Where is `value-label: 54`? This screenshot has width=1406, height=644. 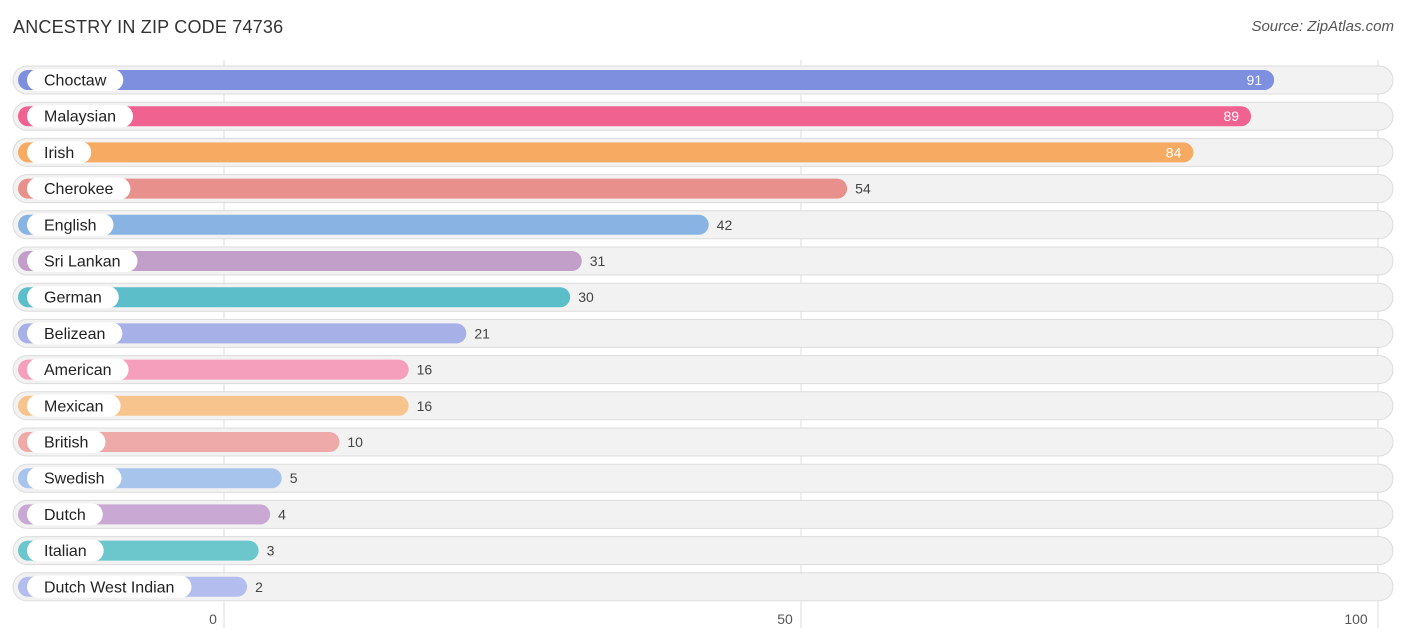
value-label: 54 is located at coordinates (863, 189).